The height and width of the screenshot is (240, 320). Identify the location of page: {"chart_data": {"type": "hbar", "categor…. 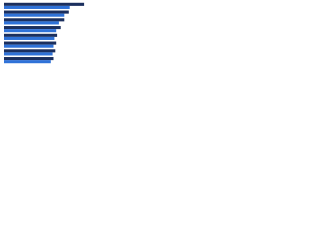
(50, 35).